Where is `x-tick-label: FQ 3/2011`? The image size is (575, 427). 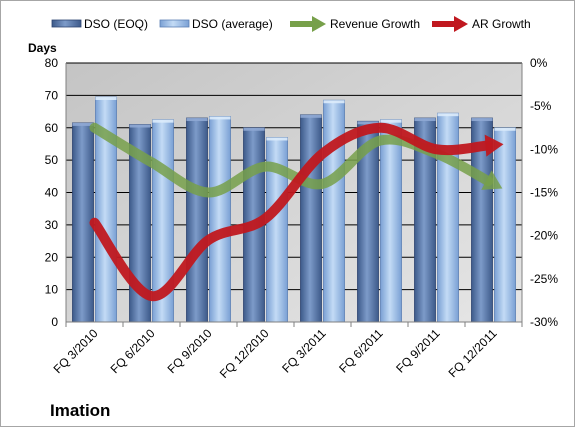
x-tick-label: FQ 3/2011 is located at coordinates (304, 351).